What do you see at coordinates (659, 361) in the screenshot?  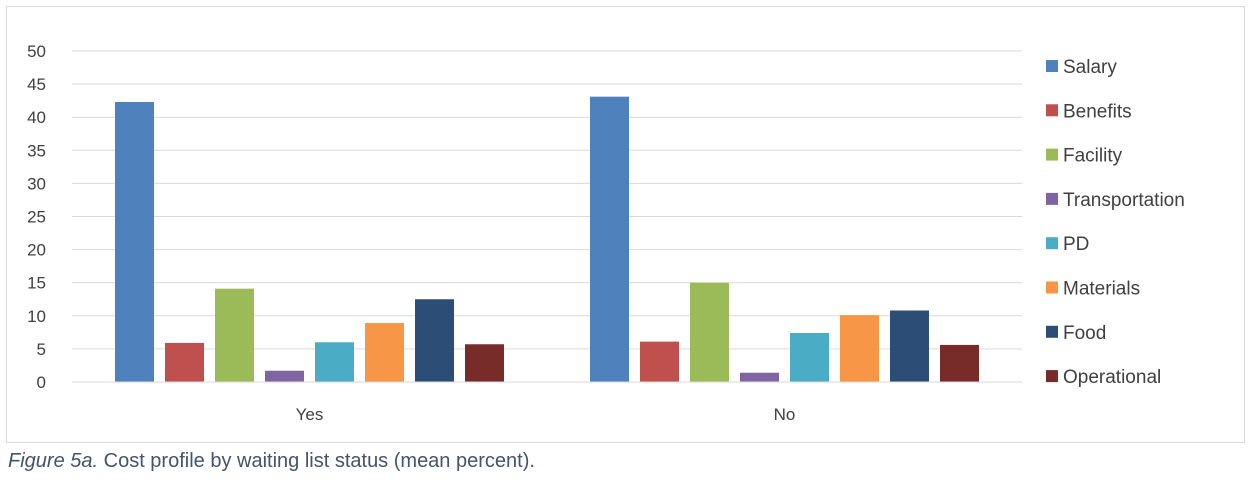 I see `bar-benefits-no` at bounding box center [659, 361].